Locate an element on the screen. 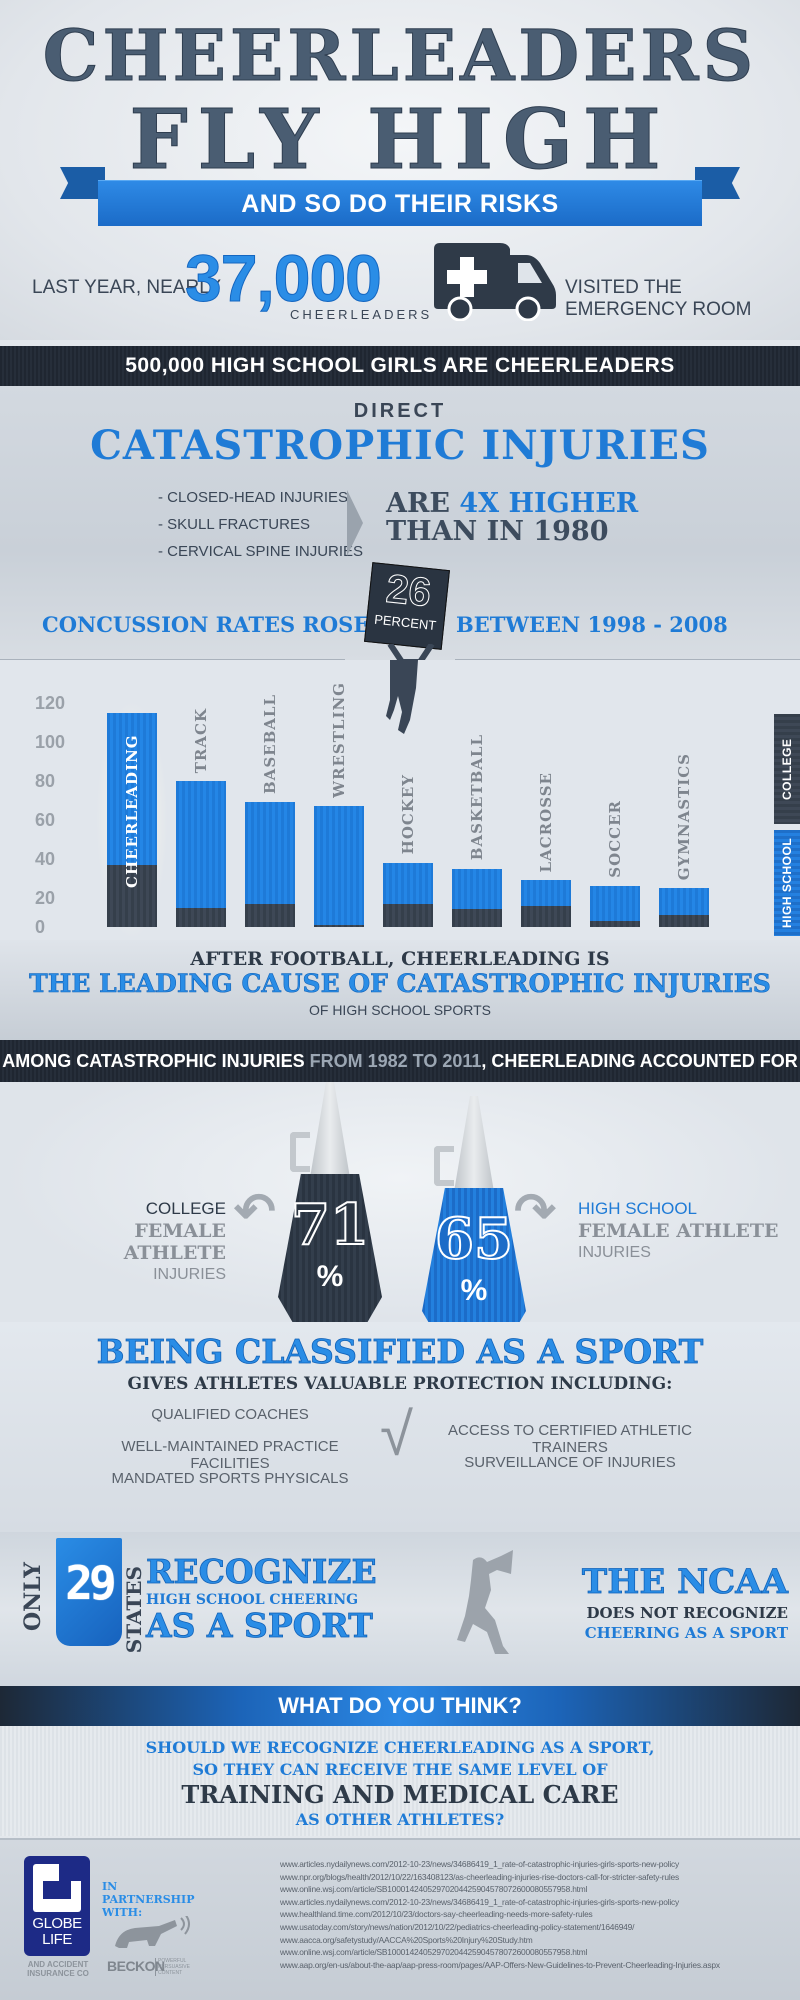  percent-sign-board: 26 PERCENT is located at coordinates (407, 606).